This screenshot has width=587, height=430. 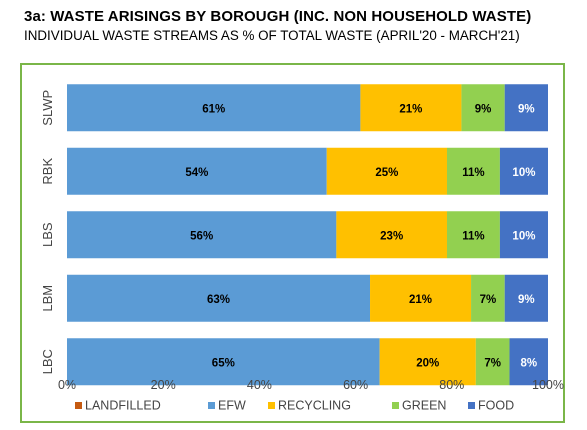 I want to click on bar-recycling-slwp, so click(x=411, y=108).